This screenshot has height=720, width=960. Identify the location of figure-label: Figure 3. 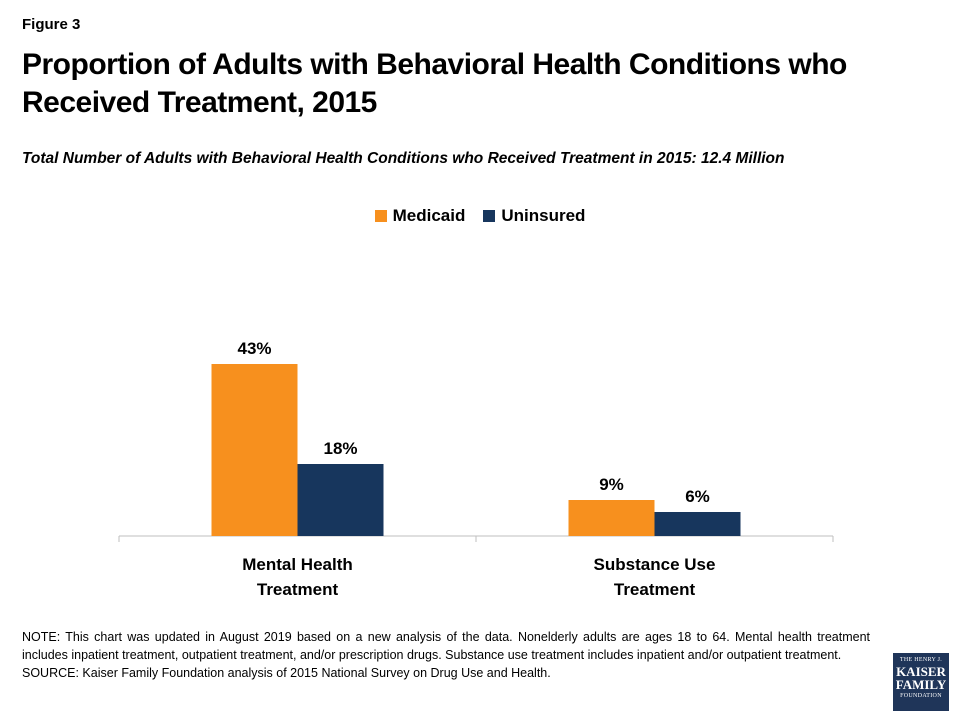
(51, 24).